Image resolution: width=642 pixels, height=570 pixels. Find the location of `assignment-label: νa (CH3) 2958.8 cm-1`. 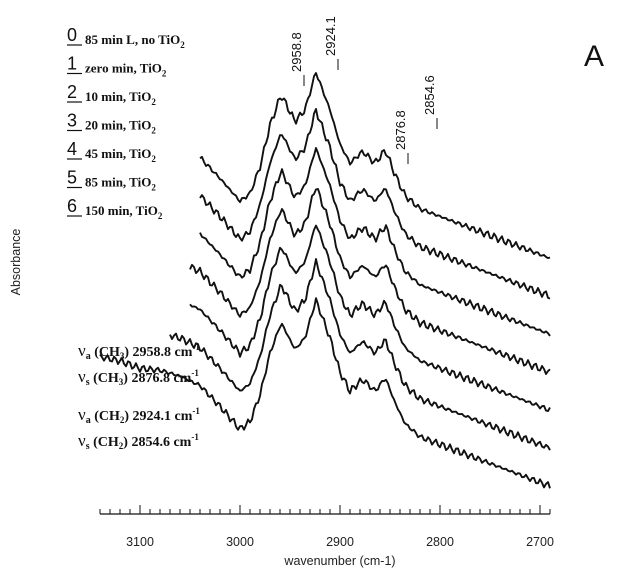

assignment-label: νa (CH3) 2958.8 cm-1 is located at coordinates (139, 351).